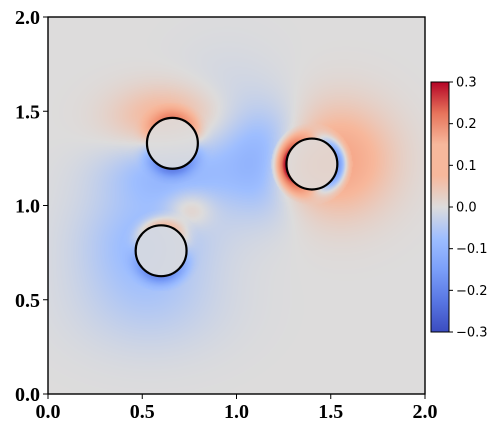 The height and width of the screenshot is (434, 503). What do you see at coordinates (236, 412) in the screenshot?
I see `x-tick-label: 1.0` at bounding box center [236, 412].